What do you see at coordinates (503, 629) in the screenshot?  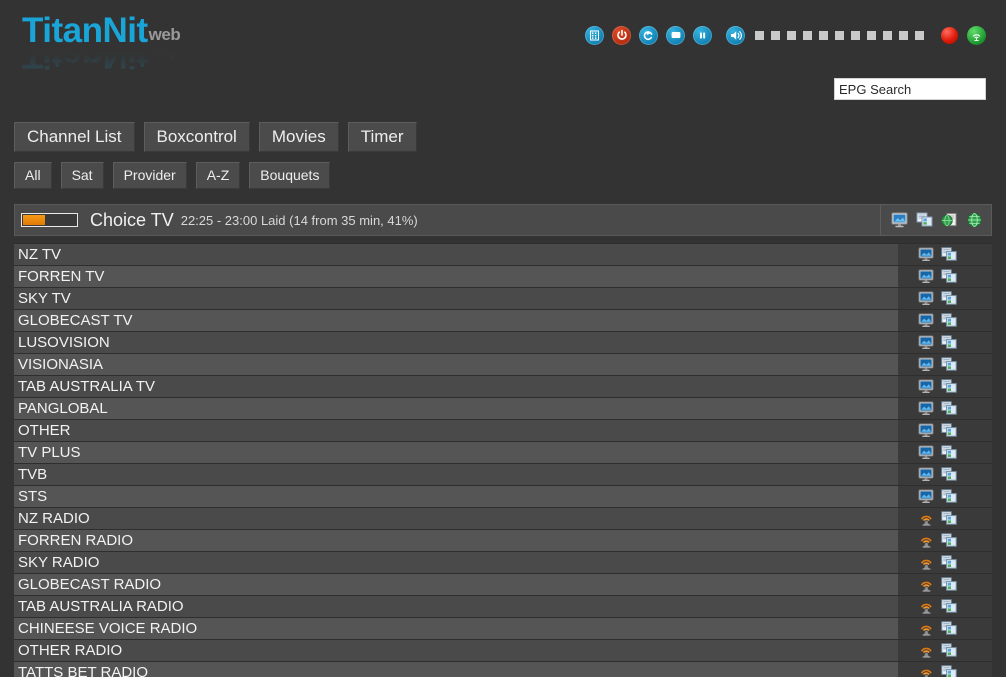 I see `channel-row: CHINEESE VOICE RADIO` at bounding box center [503, 629].